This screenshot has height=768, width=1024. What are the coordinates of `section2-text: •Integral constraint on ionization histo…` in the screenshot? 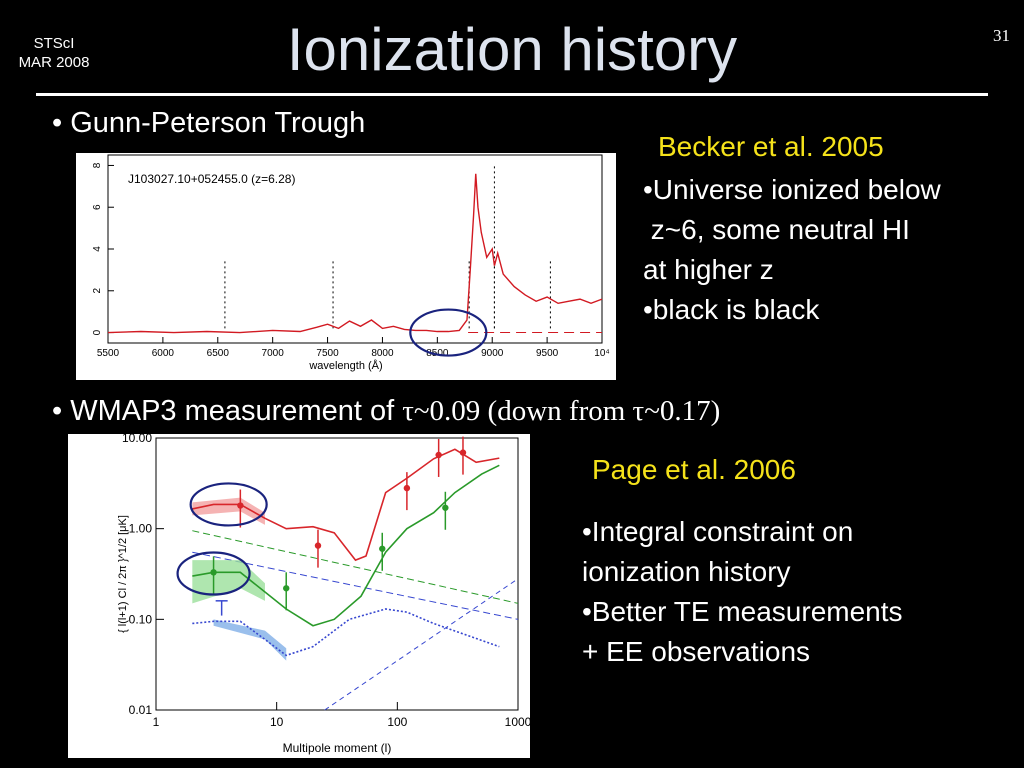 It's located at (742, 592).